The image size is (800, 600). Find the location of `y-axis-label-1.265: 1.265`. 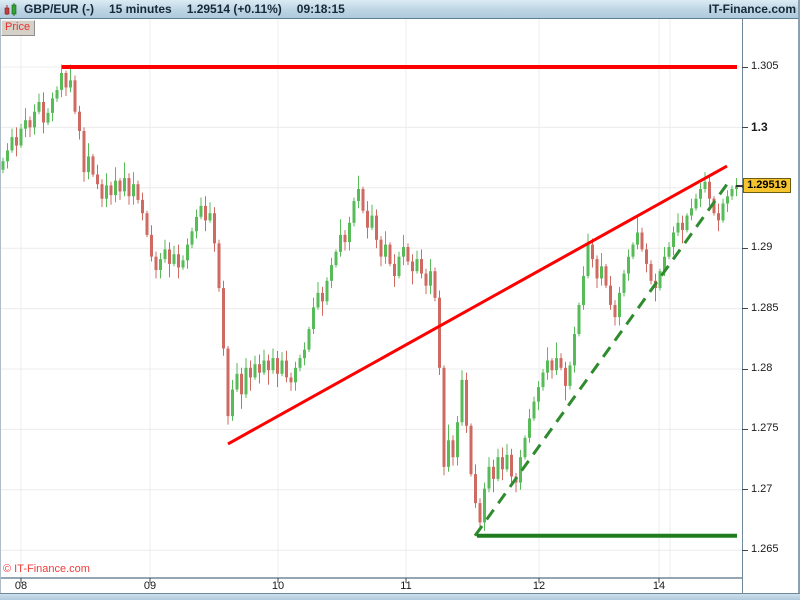

y-axis-label-1.265: 1.265 is located at coordinates (765, 549).